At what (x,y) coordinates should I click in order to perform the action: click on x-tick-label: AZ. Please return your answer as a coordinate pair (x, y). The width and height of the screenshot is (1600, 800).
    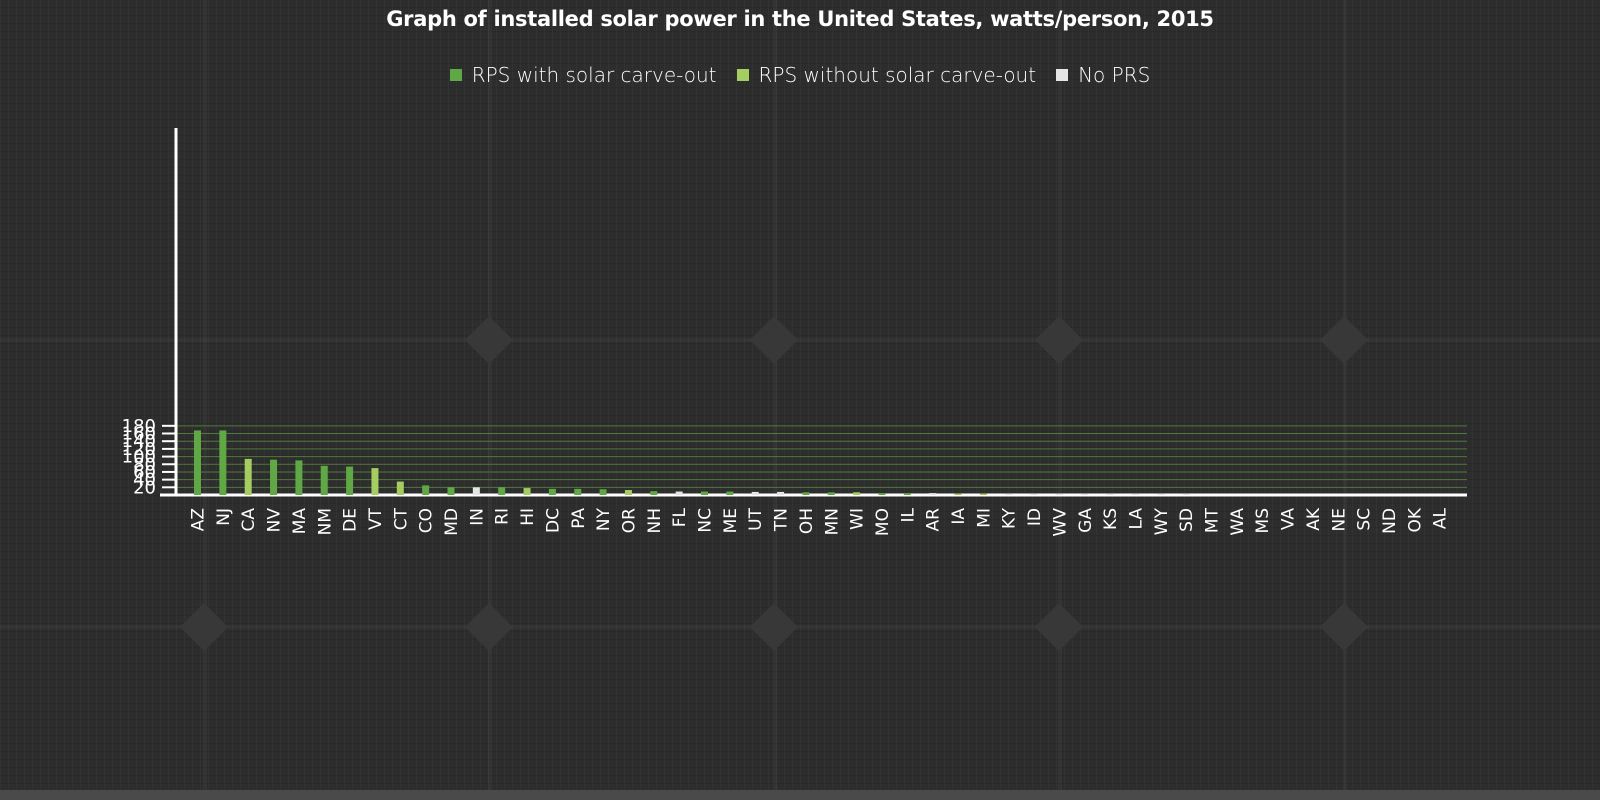
    Looking at the image, I should click on (199, 519).